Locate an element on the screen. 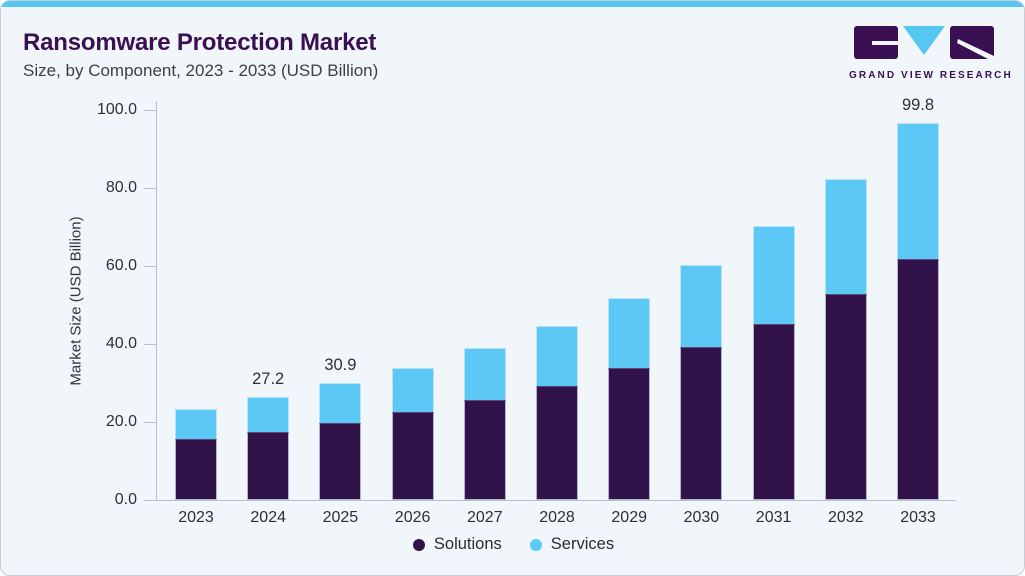 The width and height of the screenshot is (1025, 576). y-tick-label: 80.0 is located at coordinates (121, 187).